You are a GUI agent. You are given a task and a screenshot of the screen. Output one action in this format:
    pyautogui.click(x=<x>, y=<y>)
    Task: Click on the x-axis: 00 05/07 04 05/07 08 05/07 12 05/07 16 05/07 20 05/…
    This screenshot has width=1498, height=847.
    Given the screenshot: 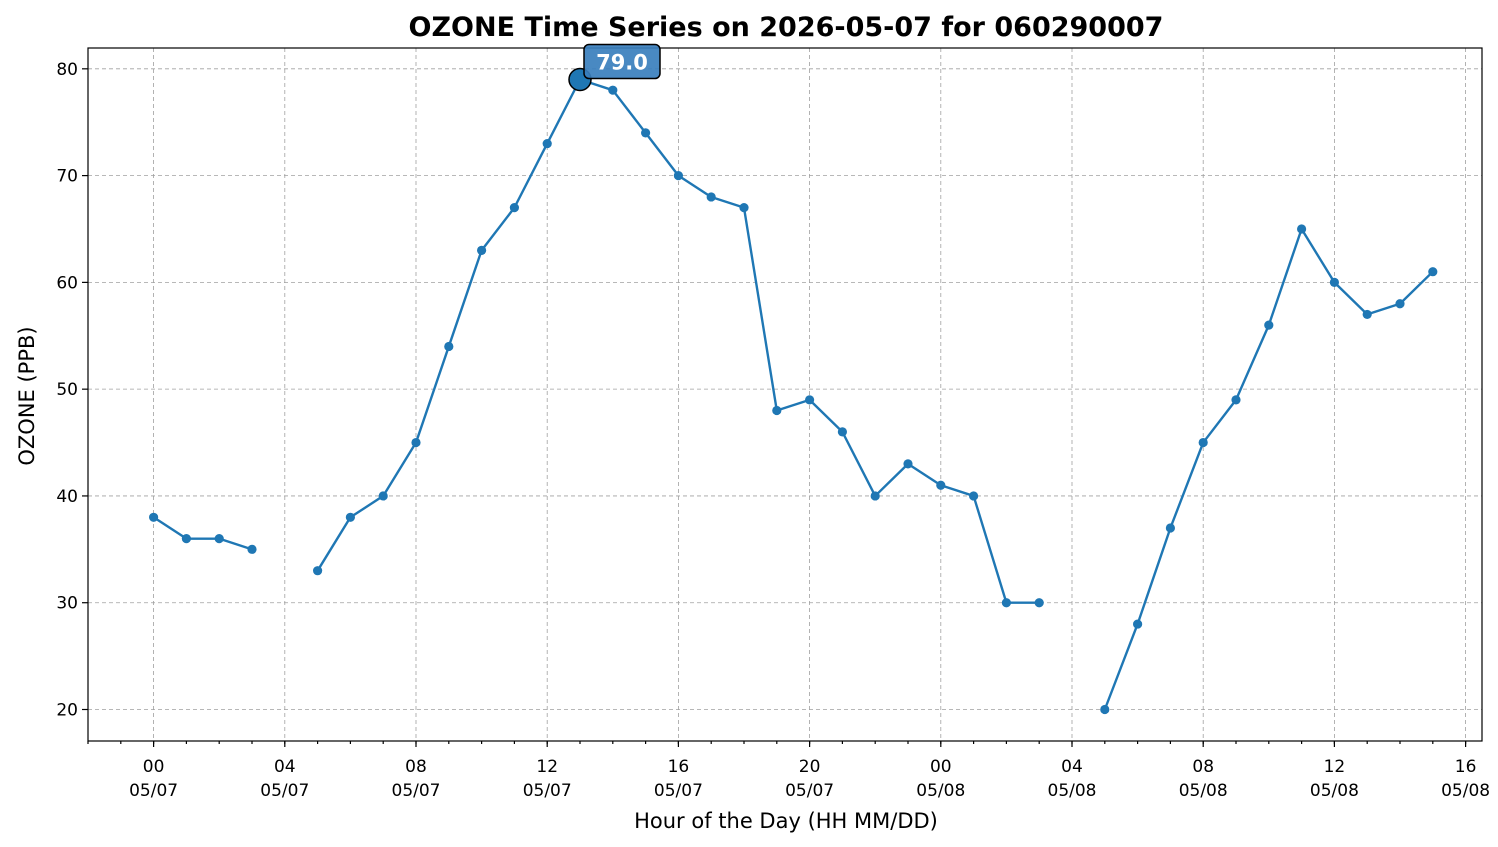 What is the action you would take?
    pyautogui.click(x=788, y=771)
    